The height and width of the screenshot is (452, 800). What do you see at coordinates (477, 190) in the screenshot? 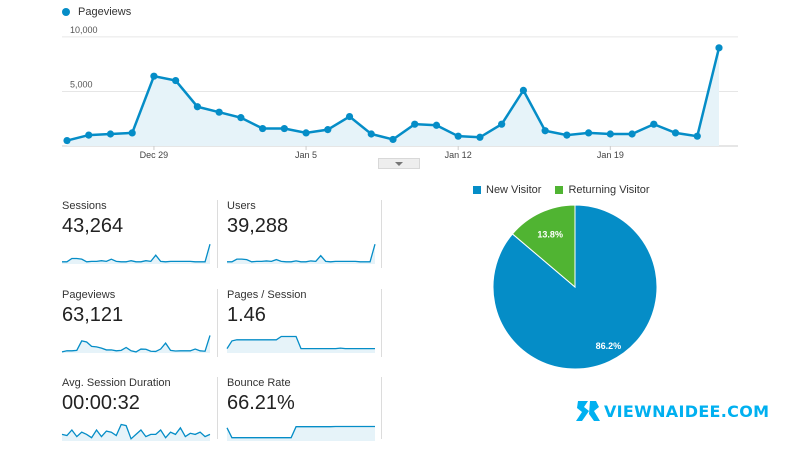
I see `new-visitor-swatch` at bounding box center [477, 190].